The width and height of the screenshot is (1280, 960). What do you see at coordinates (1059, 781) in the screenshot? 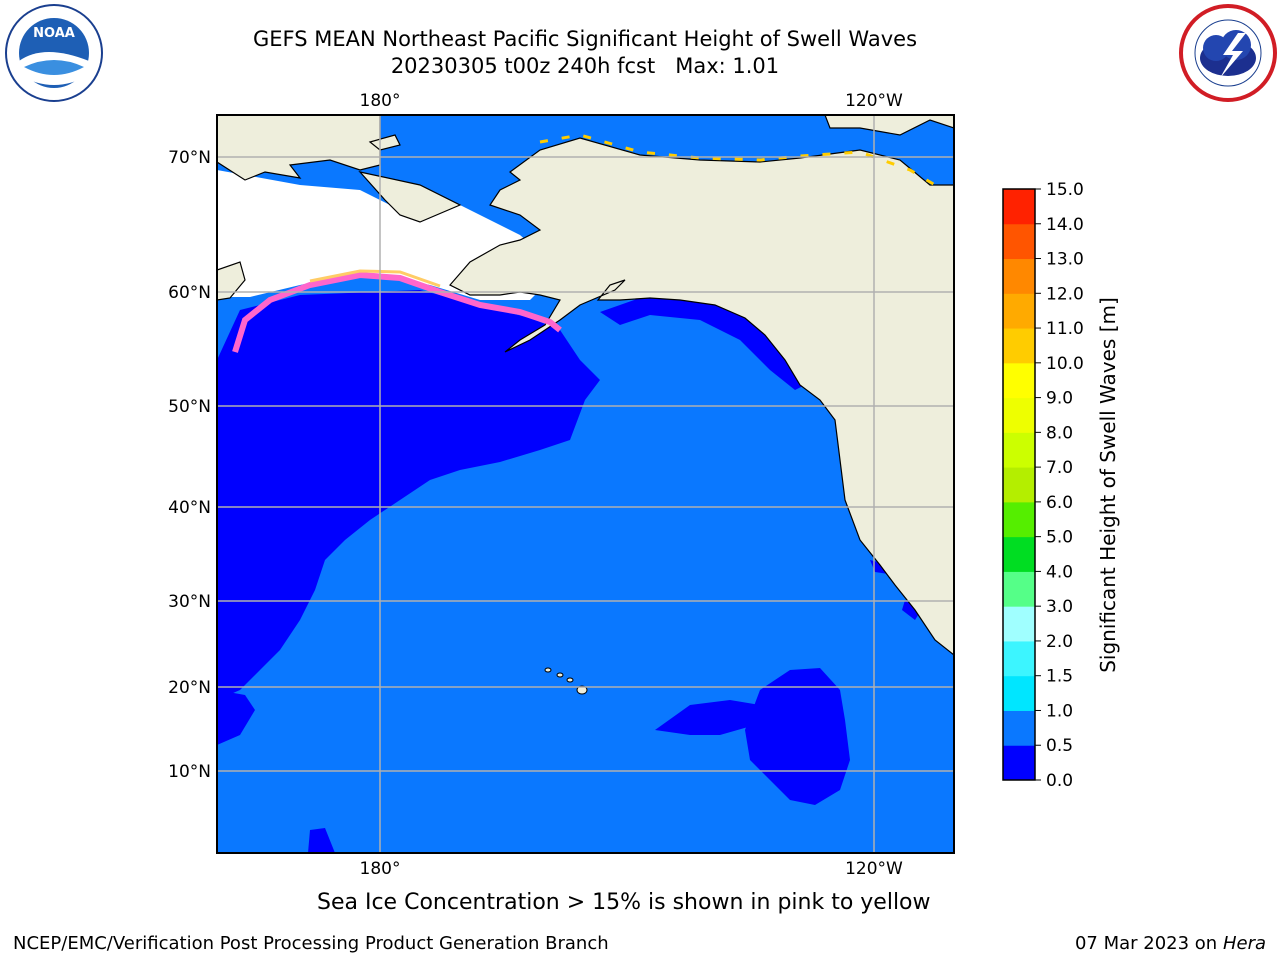
I see `colorbar-tick-label: 0.0` at bounding box center [1059, 781].